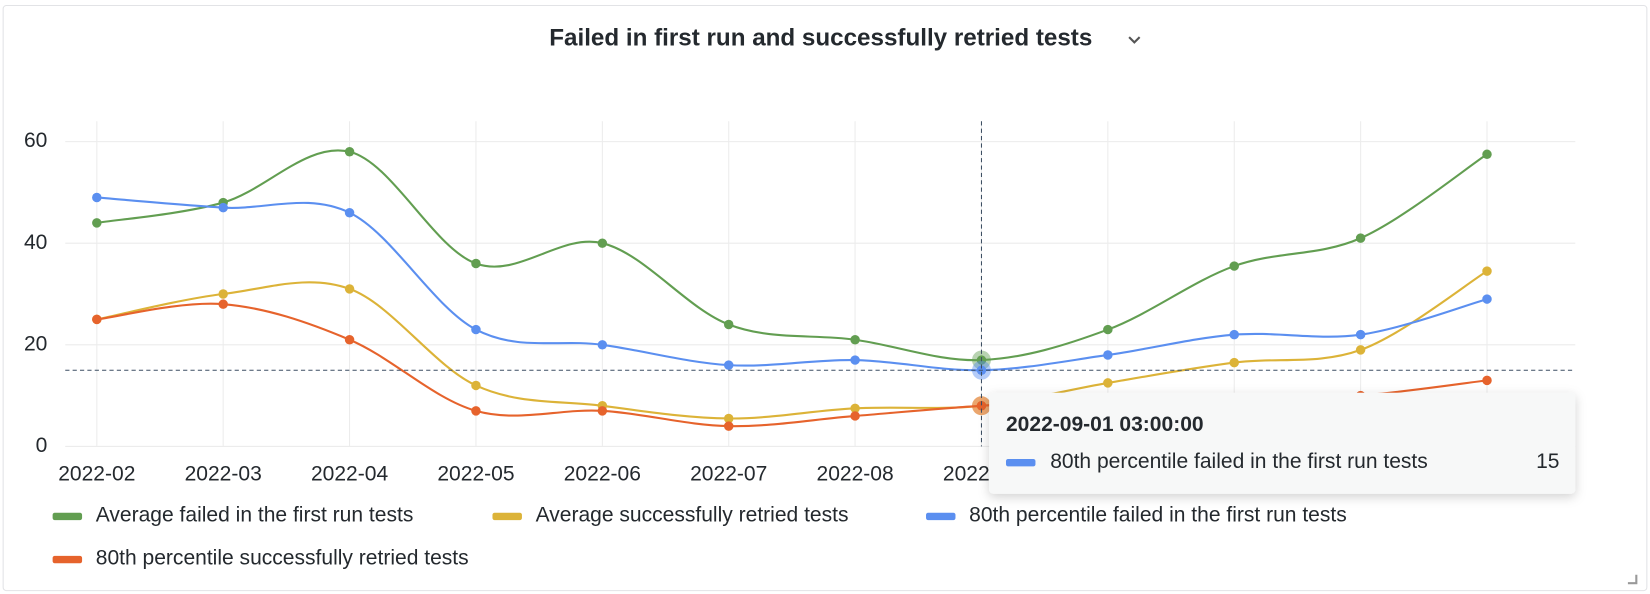 The width and height of the screenshot is (1650, 594). I want to click on x-tick-label: 2022-02, so click(96, 473).